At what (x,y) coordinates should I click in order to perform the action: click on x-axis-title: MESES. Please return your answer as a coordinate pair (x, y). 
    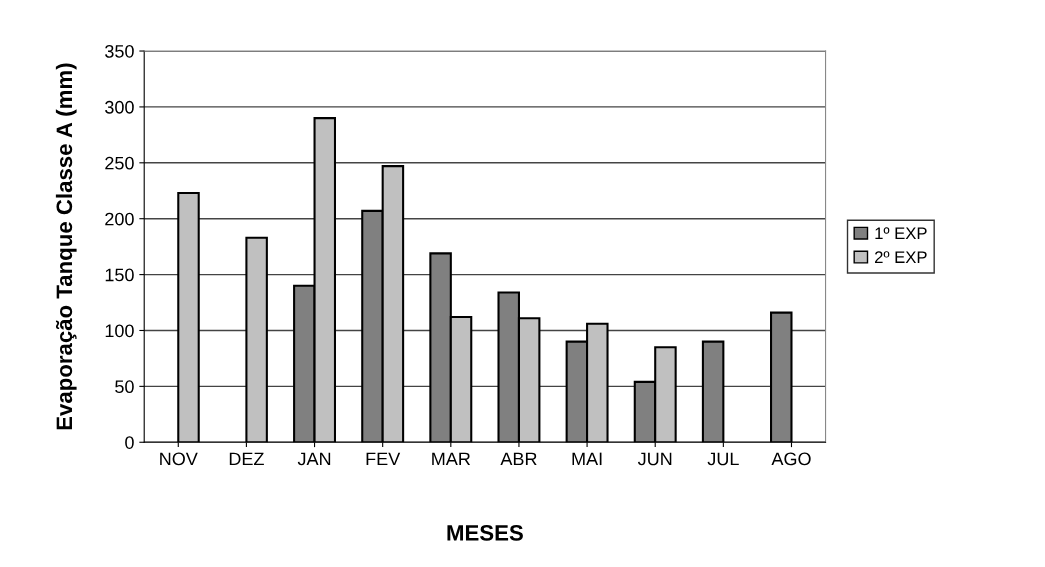
    Looking at the image, I should click on (485, 532).